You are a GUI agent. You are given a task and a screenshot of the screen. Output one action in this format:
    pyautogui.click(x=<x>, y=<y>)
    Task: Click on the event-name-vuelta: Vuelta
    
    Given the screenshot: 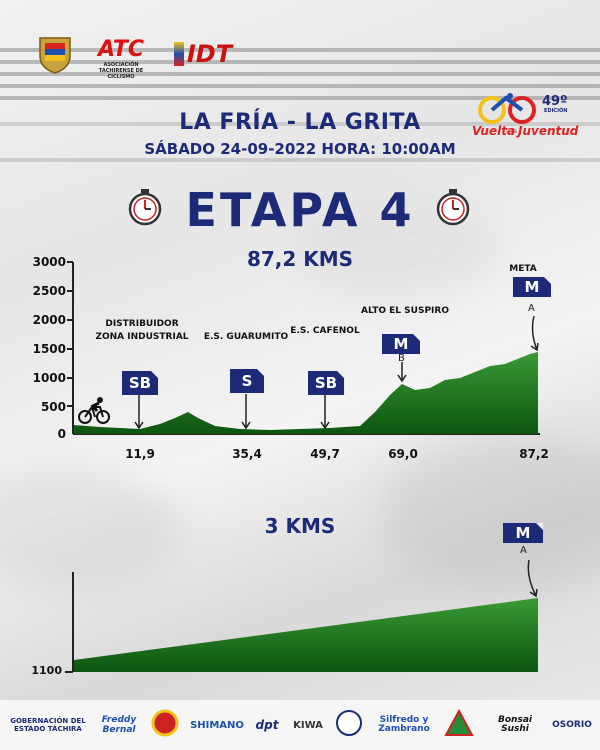 What is the action you would take?
    pyautogui.click(x=494, y=131)
    